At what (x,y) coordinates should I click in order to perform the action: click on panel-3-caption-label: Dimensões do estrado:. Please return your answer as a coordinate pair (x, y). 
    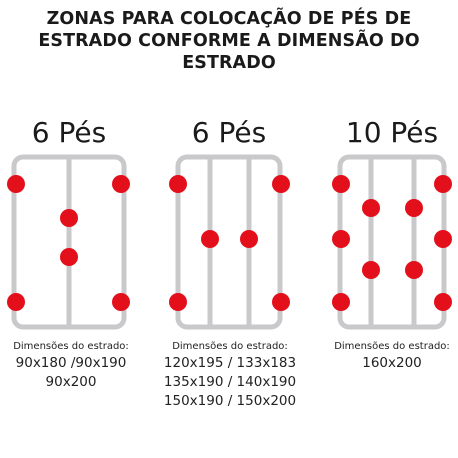
    Looking at the image, I should click on (392, 346).